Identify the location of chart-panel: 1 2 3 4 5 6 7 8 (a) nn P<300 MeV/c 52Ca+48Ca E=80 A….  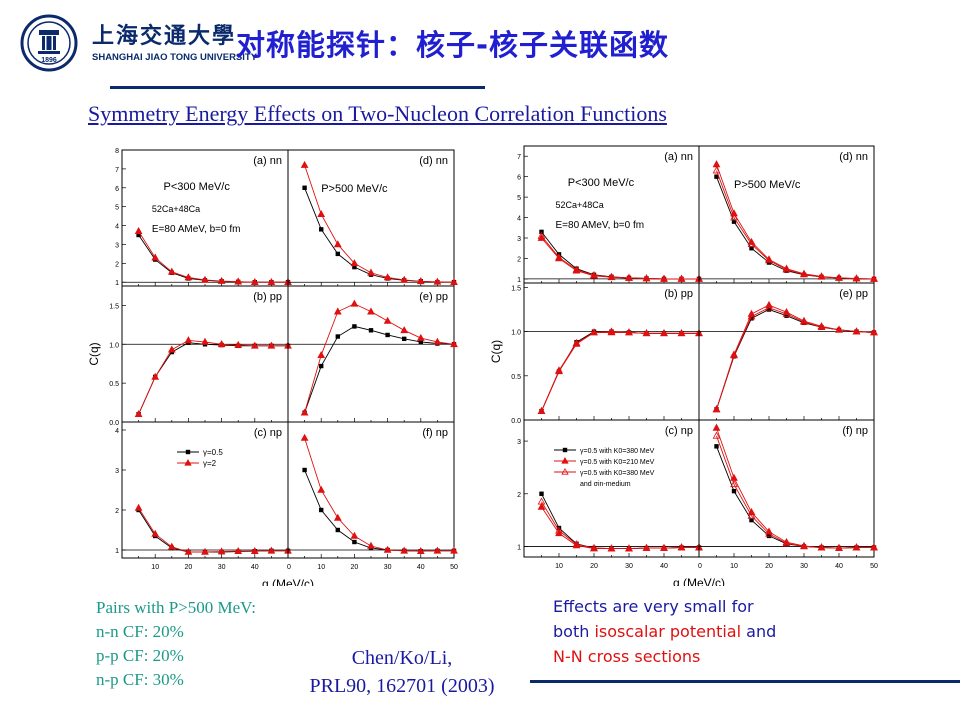
(203, 217).